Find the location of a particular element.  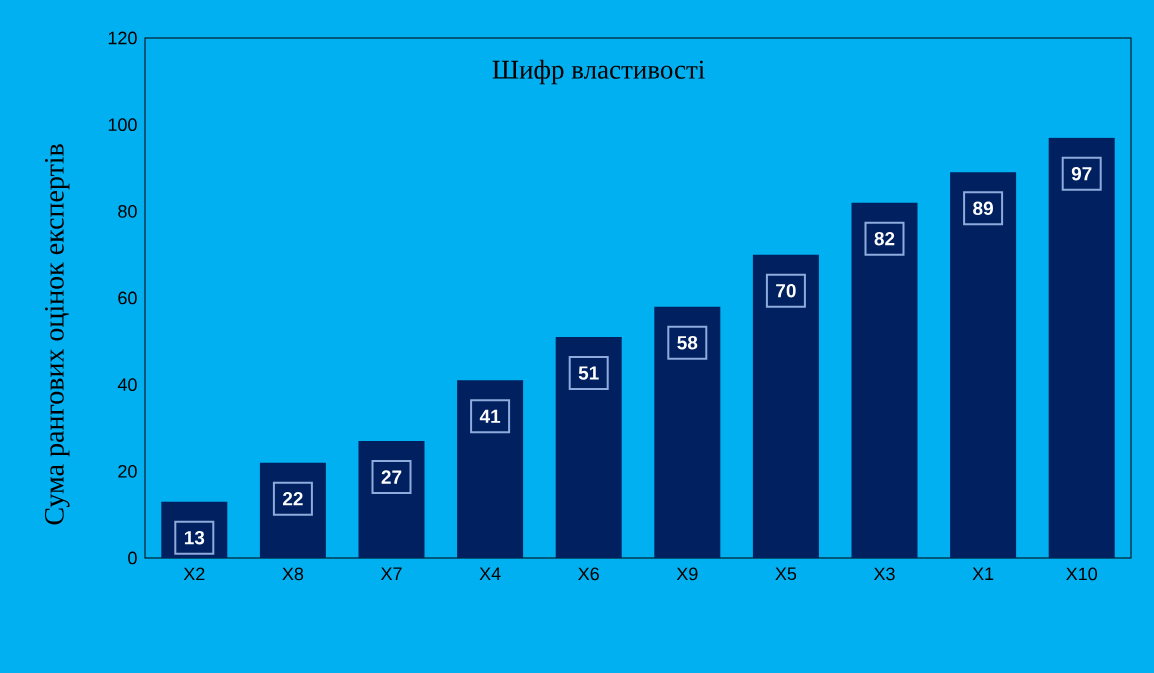

x-tick-label: X1 is located at coordinates (983, 573).